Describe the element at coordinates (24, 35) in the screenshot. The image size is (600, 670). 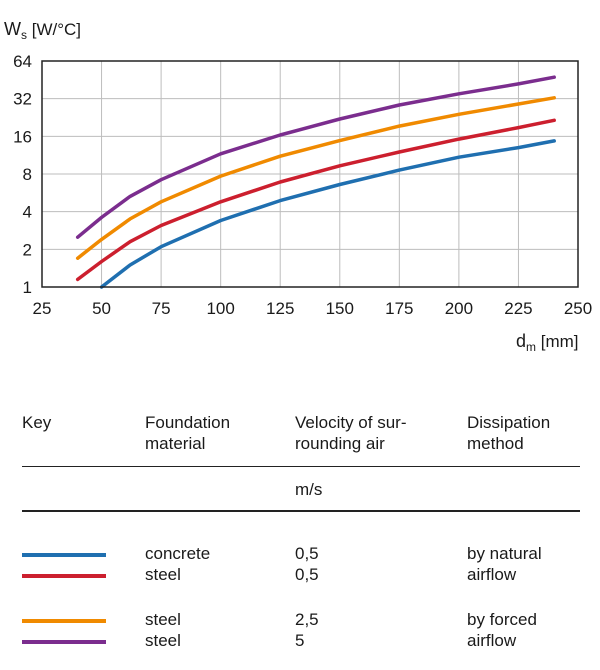
I see `y-axis-label-sub: s` at that location.